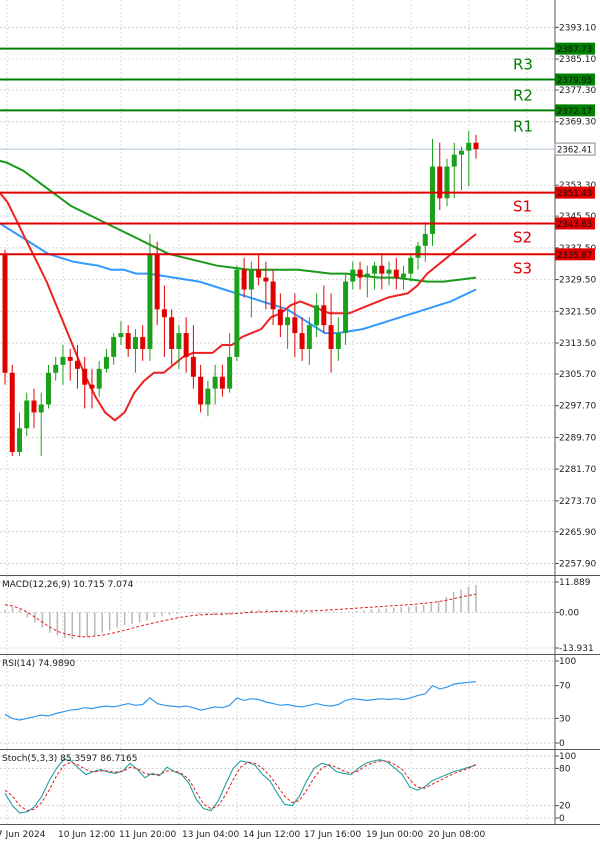 This screenshot has height=845, width=600. What do you see at coordinates (394, 835) in the screenshot?
I see `x-tick-label: 19 Jun 00:00` at bounding box center [394, 835].